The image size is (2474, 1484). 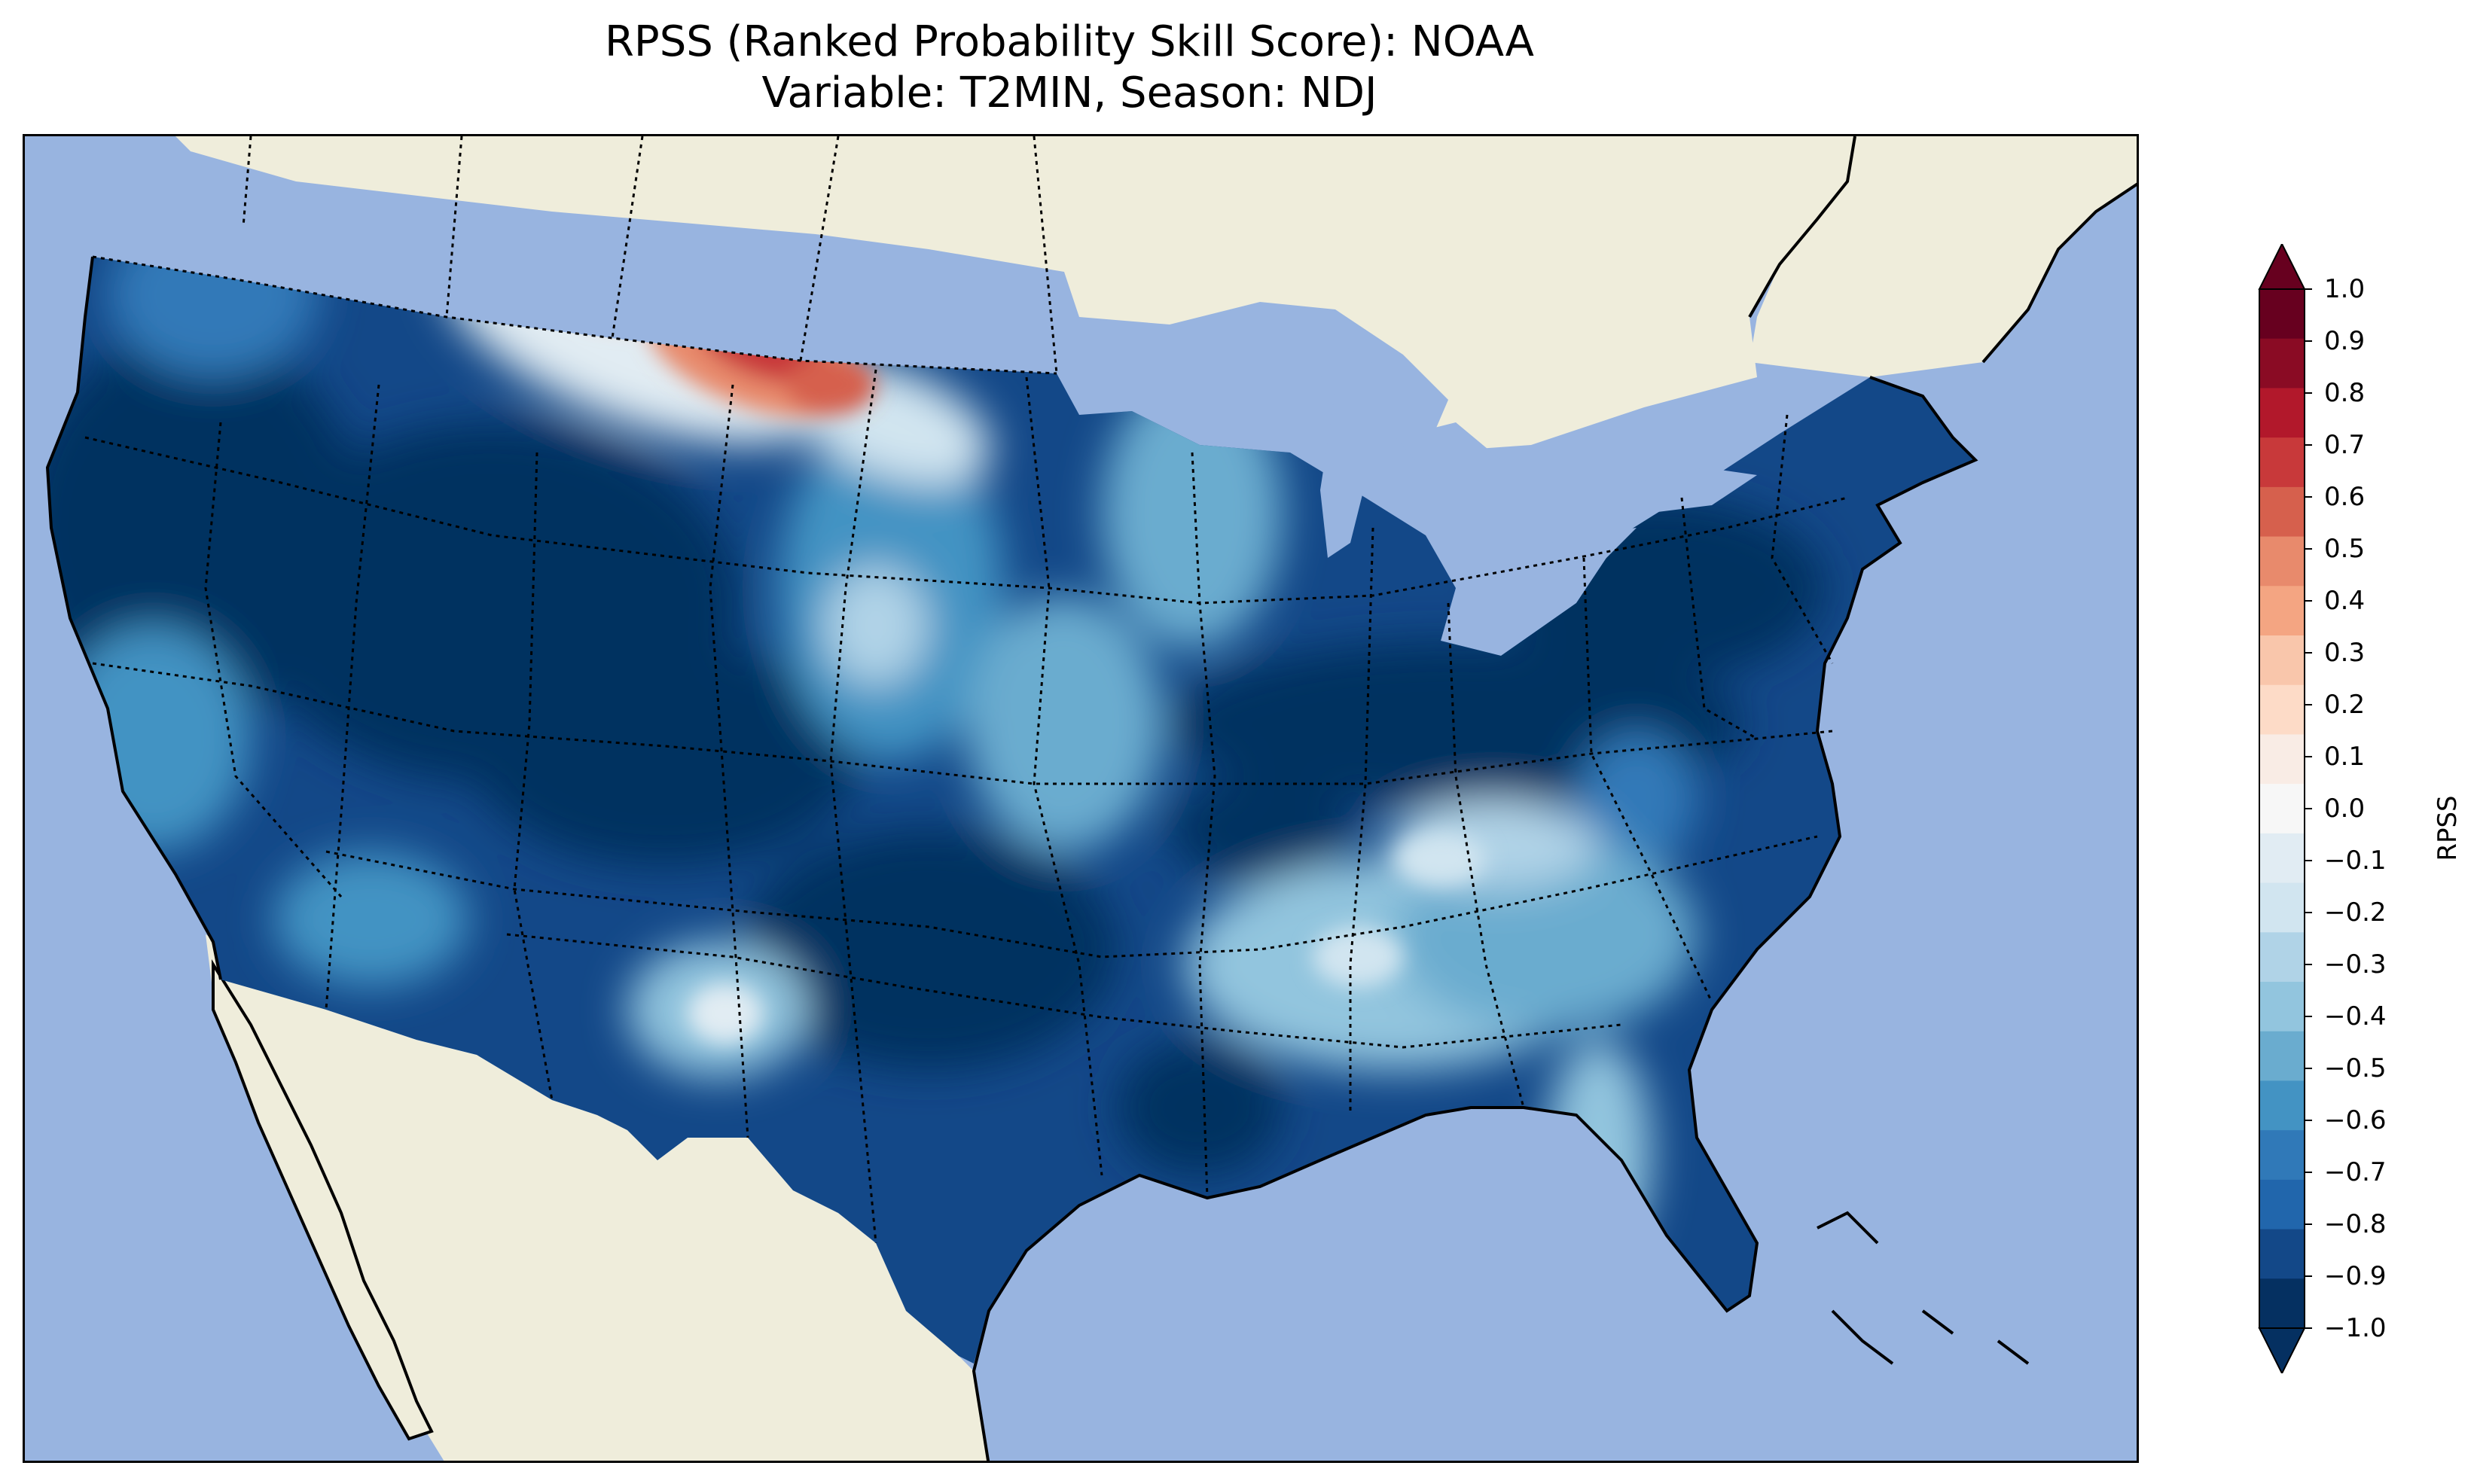 What do you see at coordinates (2355, 861) in the screenshot?
I see `colorbar-tick-label: −0.1` at bounding box center [2355, 861].